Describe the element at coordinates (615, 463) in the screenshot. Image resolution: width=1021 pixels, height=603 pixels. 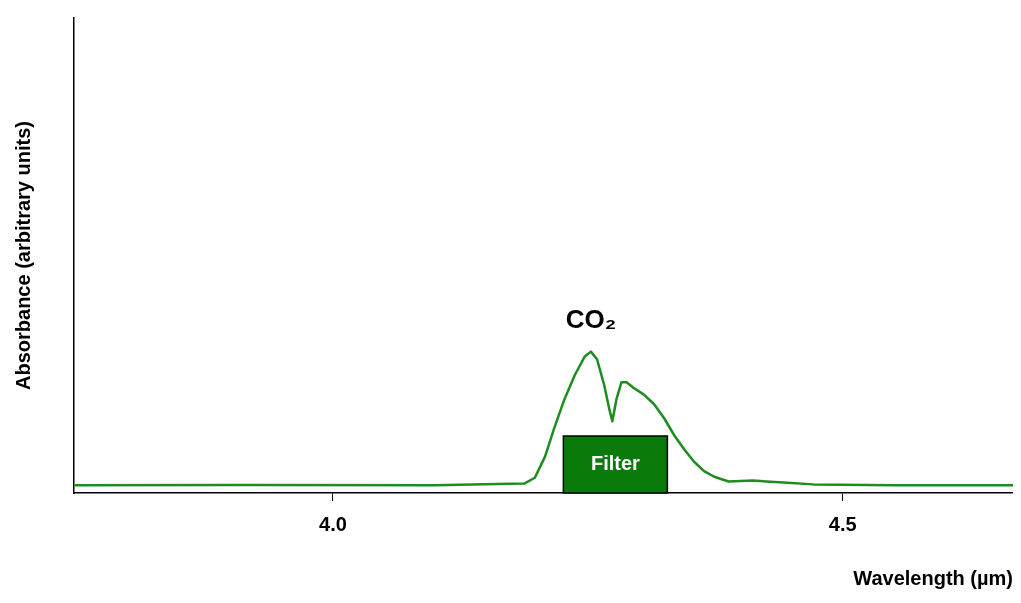
I see `band-label: Filter` at that location.